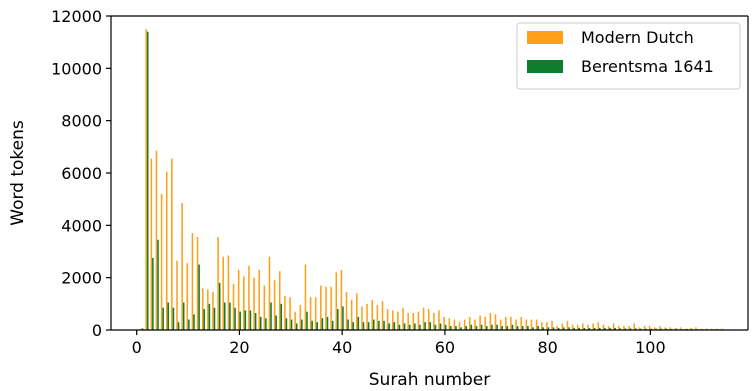  I want to click on x-tick-label-40: 40, so click(342, 347).